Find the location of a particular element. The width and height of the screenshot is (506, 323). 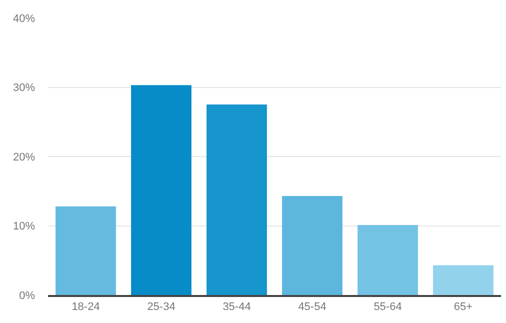

x-tick-label: 35-44 is located at coordinates (236, 307).